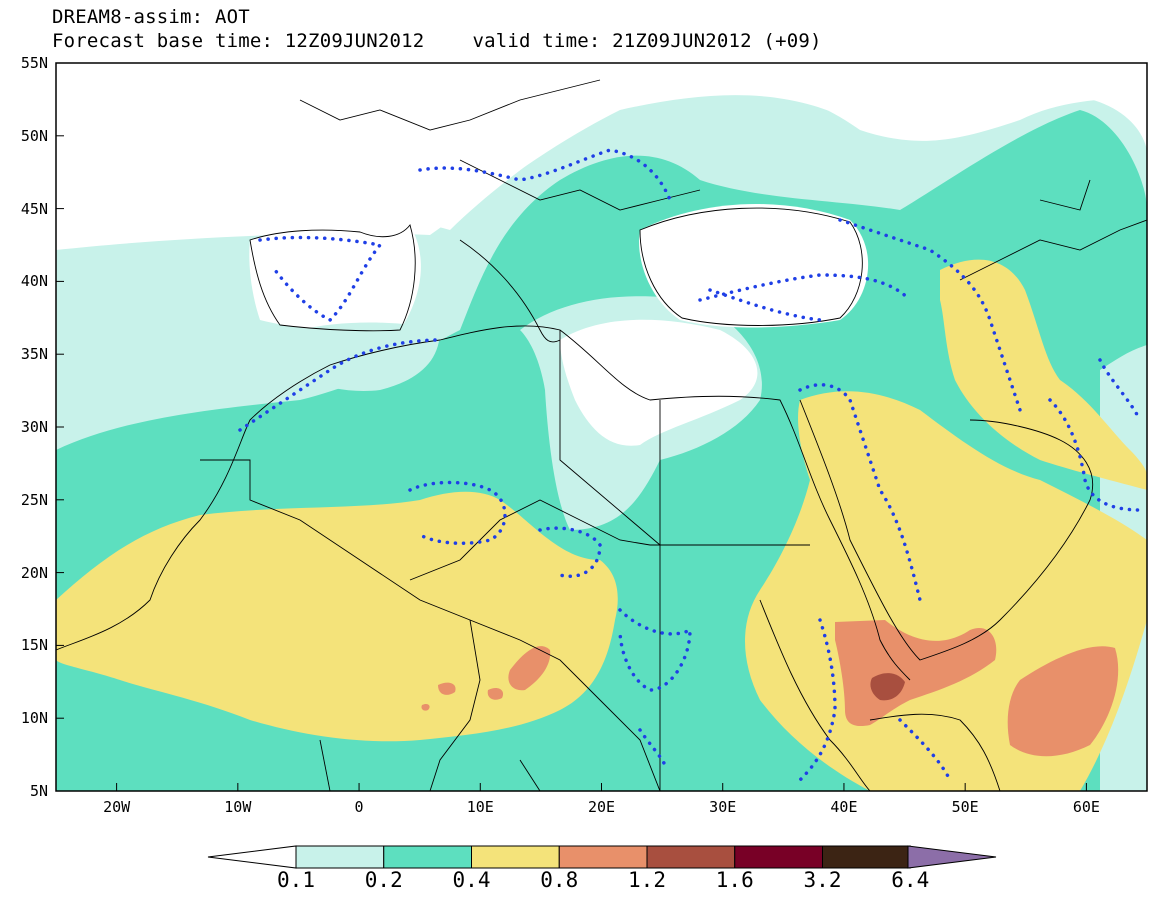  What do you see at coordinates (296, 880) in the screenshot?
I see `colorbar-label: 0.1` at bounding box center [296, 880].